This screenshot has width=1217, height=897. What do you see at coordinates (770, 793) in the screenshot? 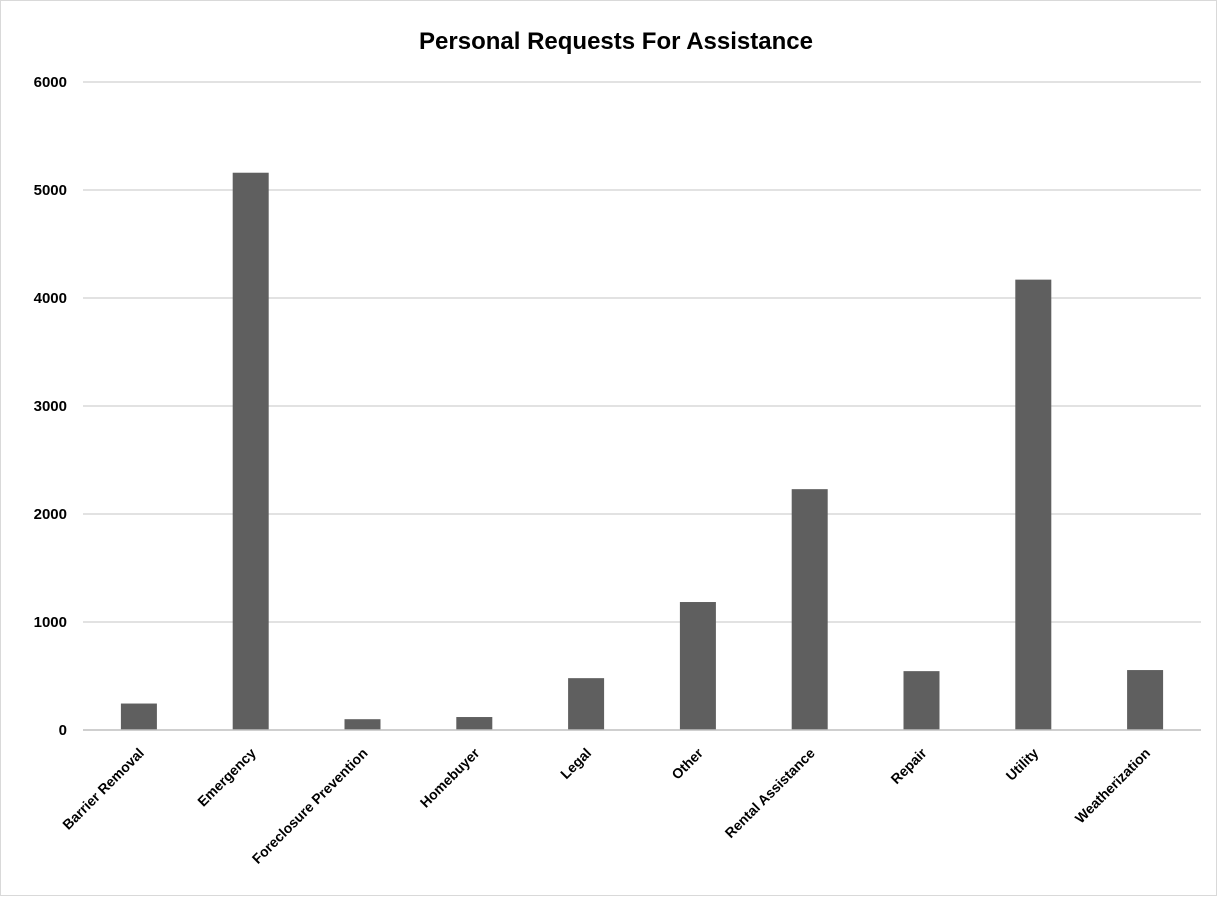
I see `x-tick-label: Rental Assistance` at bounding box center [770, 793].